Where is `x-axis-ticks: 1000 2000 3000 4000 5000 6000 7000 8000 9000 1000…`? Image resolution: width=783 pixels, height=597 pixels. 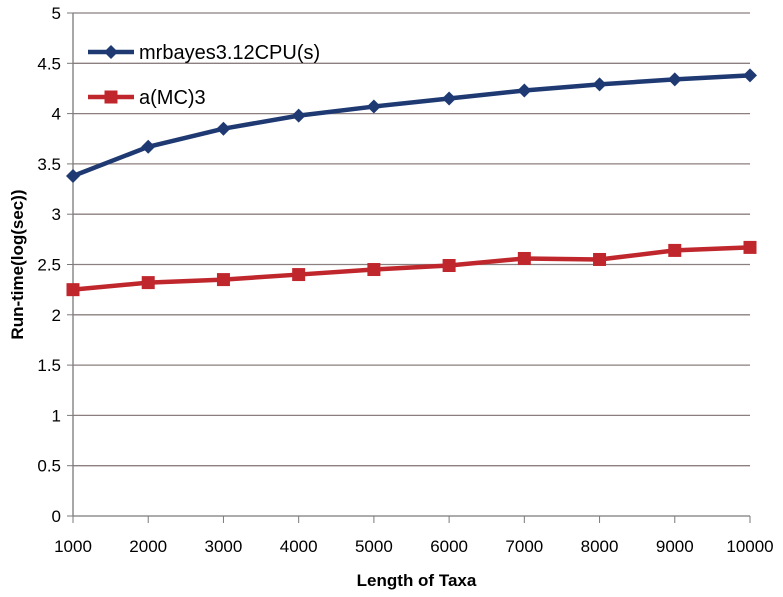 x-axis-ticks: 1000 2000 3000 4000 5000 6000 7000 8000 9000 1000… is located at coordinates (414, 536).